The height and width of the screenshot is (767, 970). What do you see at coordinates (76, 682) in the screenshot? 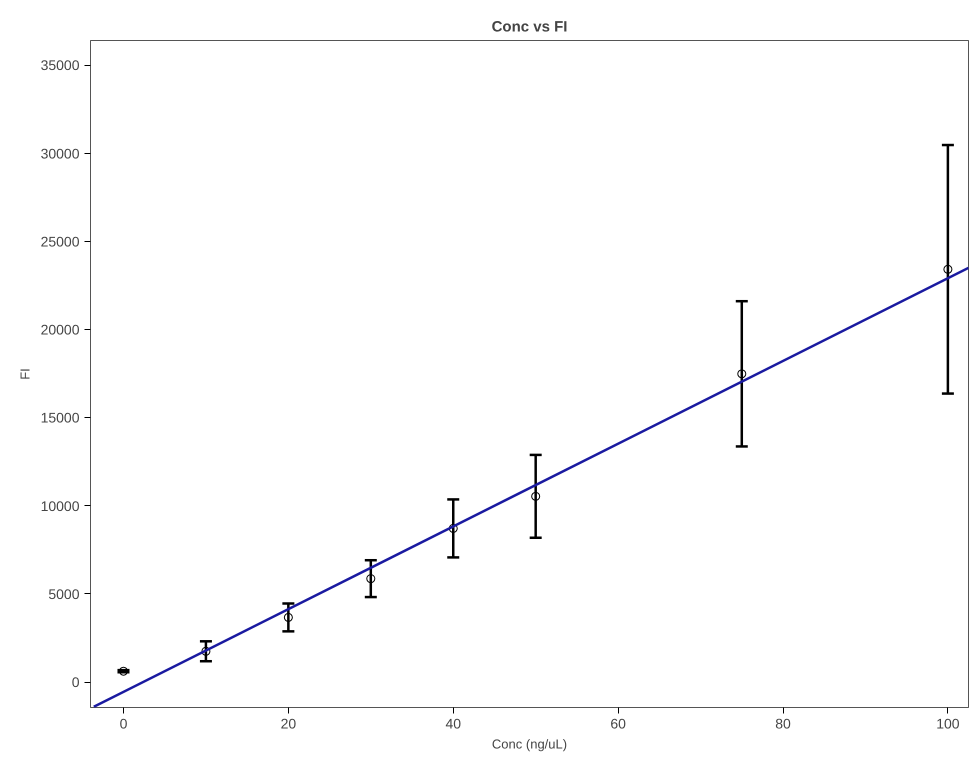
I see `y-tick-label: 0` at bounding box center [76, 682].